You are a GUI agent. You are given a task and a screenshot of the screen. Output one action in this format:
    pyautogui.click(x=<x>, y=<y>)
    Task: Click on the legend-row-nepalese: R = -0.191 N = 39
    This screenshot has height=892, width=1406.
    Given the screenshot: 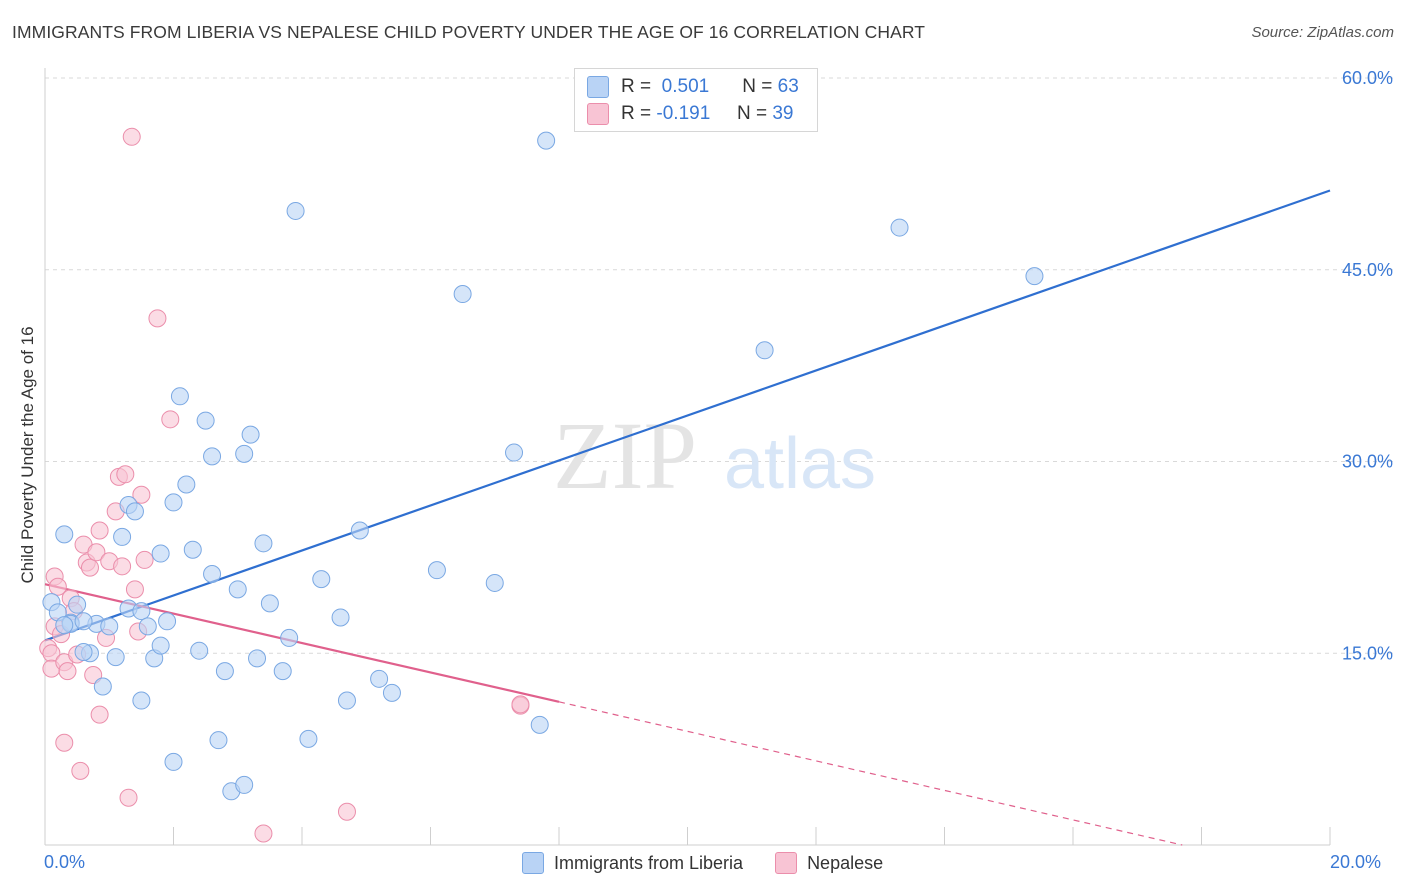 What is the action you would take?
    pyautogui.click(x=690, y=114)
    